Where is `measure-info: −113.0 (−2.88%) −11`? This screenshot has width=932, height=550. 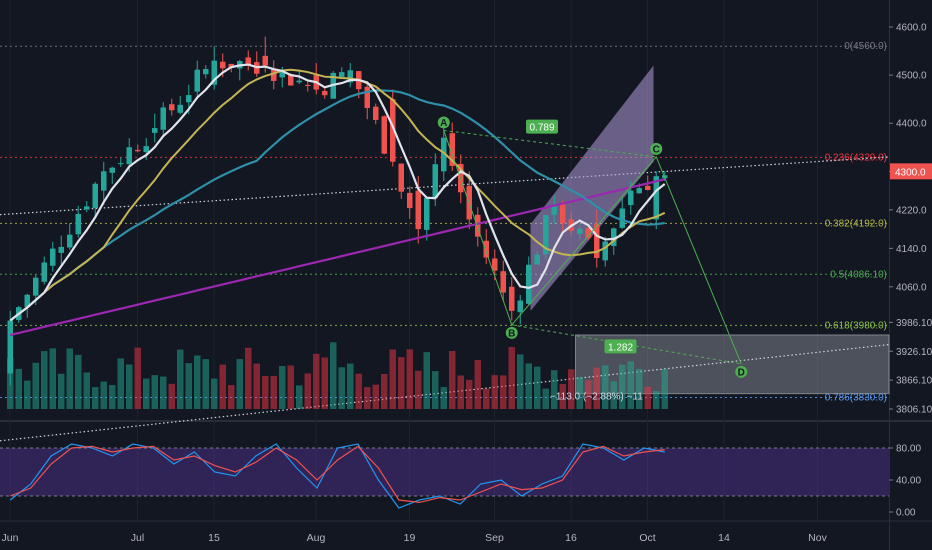
measure-info: −113.0 (−2.88%) −11 is located at coordinates (596, 396).